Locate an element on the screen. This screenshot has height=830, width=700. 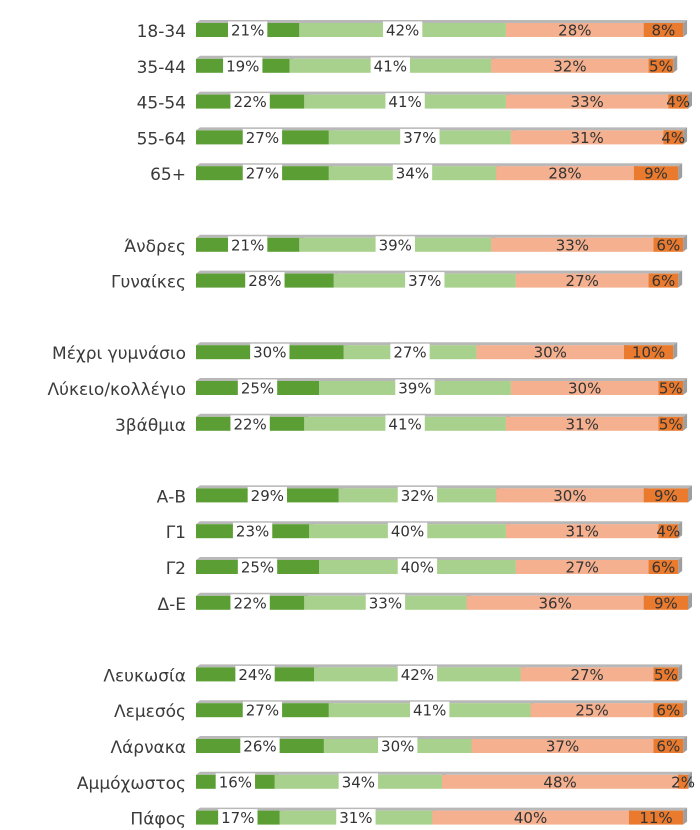
value-label: 10% is located at coordinates (648, 353).